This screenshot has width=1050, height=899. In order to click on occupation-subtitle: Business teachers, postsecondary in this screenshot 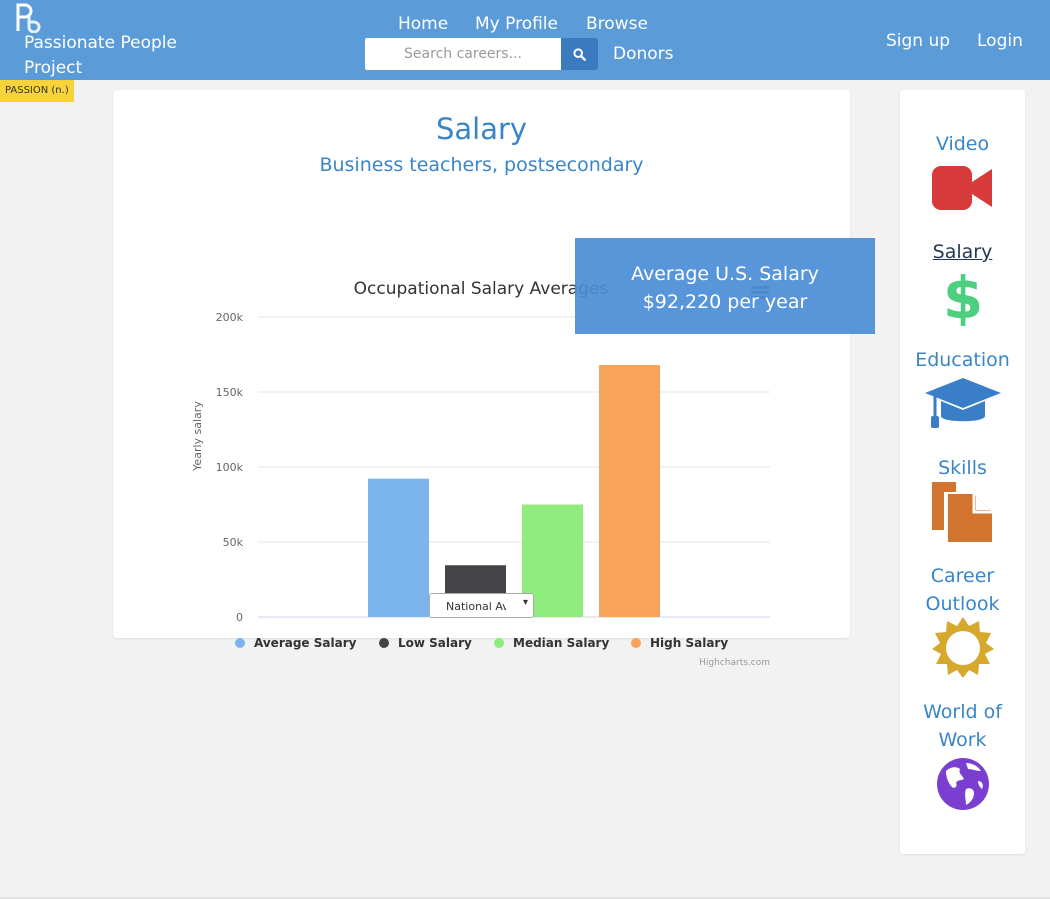, I will do `click(481, 165)`.